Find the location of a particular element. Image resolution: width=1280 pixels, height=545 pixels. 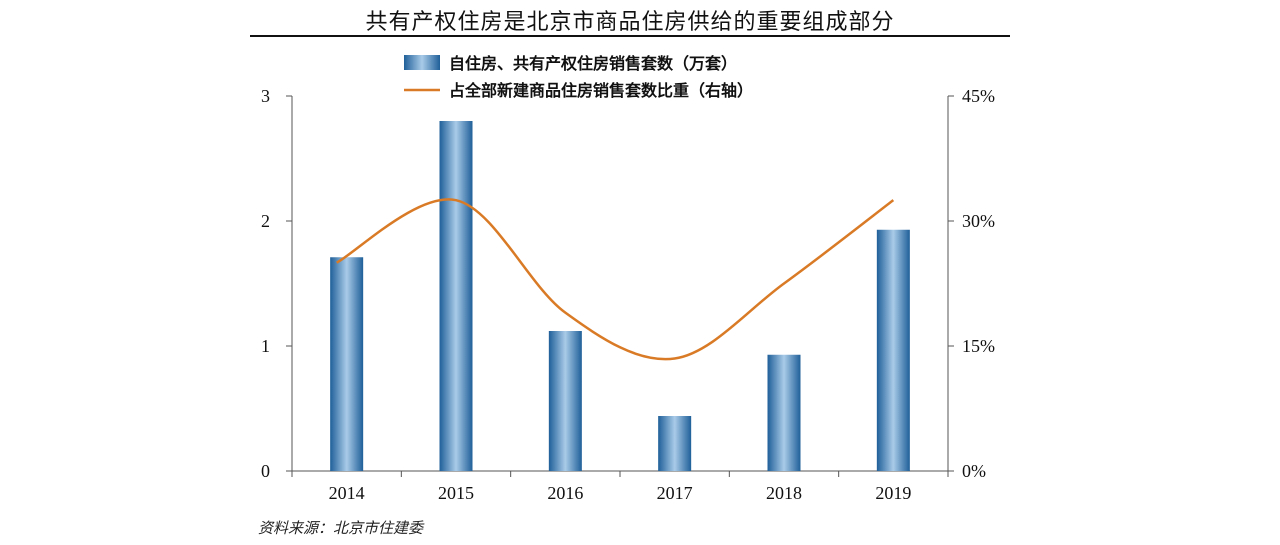

line-series is located at coordinates (615, 279).